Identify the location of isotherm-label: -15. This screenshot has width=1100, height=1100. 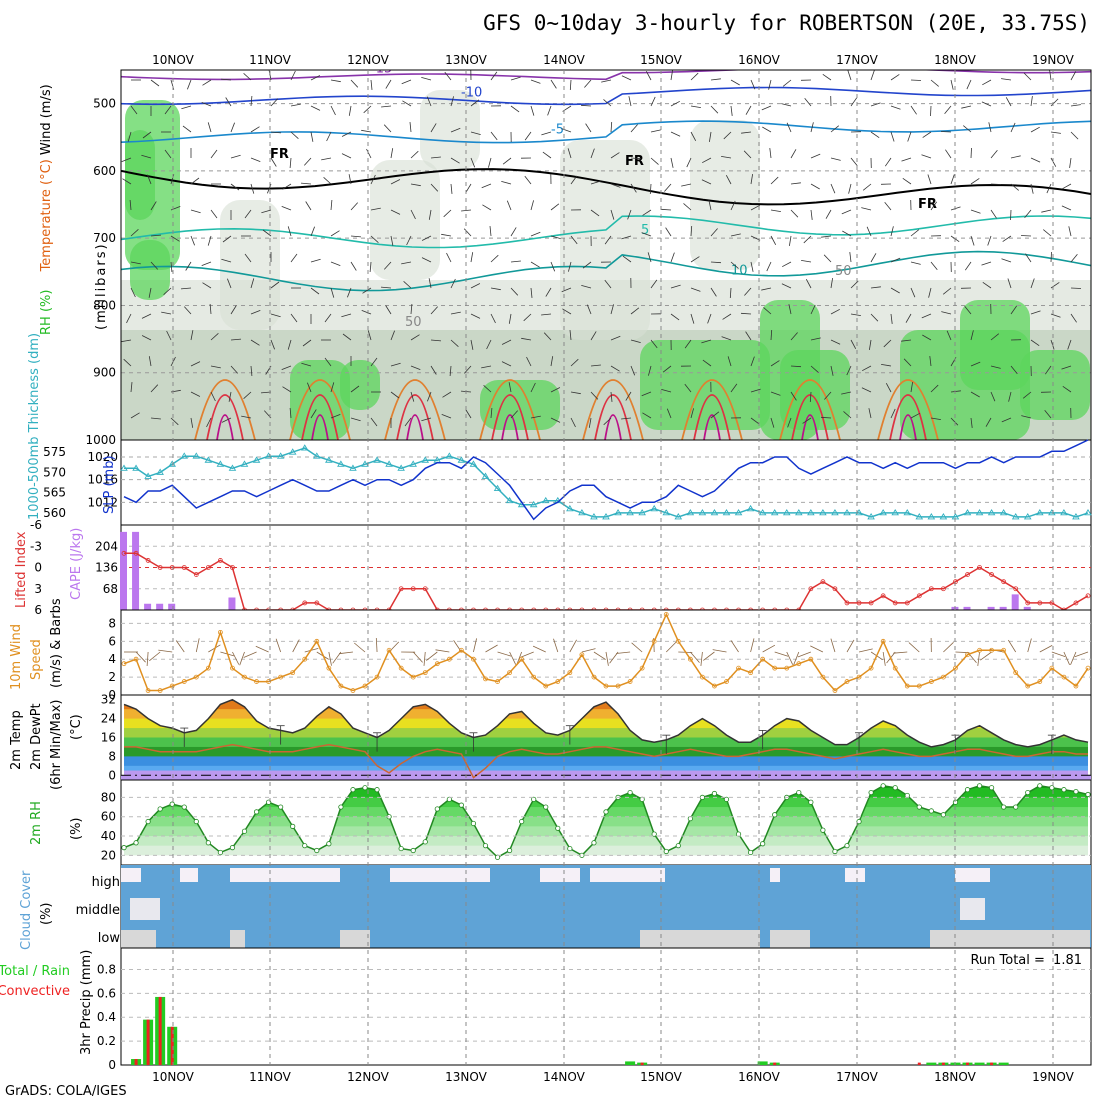
(381, 69).